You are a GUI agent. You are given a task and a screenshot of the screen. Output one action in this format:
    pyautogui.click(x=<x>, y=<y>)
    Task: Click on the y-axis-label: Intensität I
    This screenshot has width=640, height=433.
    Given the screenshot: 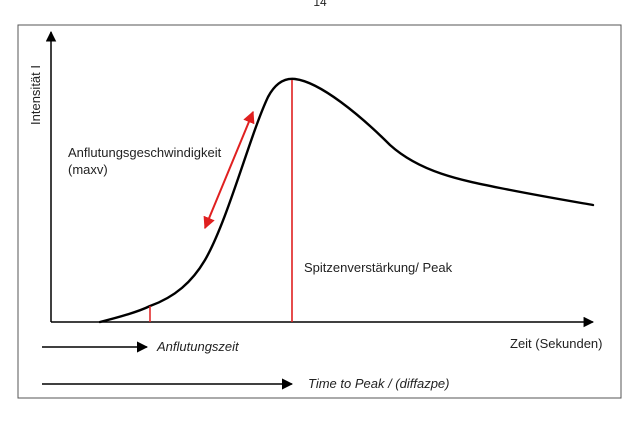 What is the action you would take?
    pyautogui.click(x=35, y=95)
    